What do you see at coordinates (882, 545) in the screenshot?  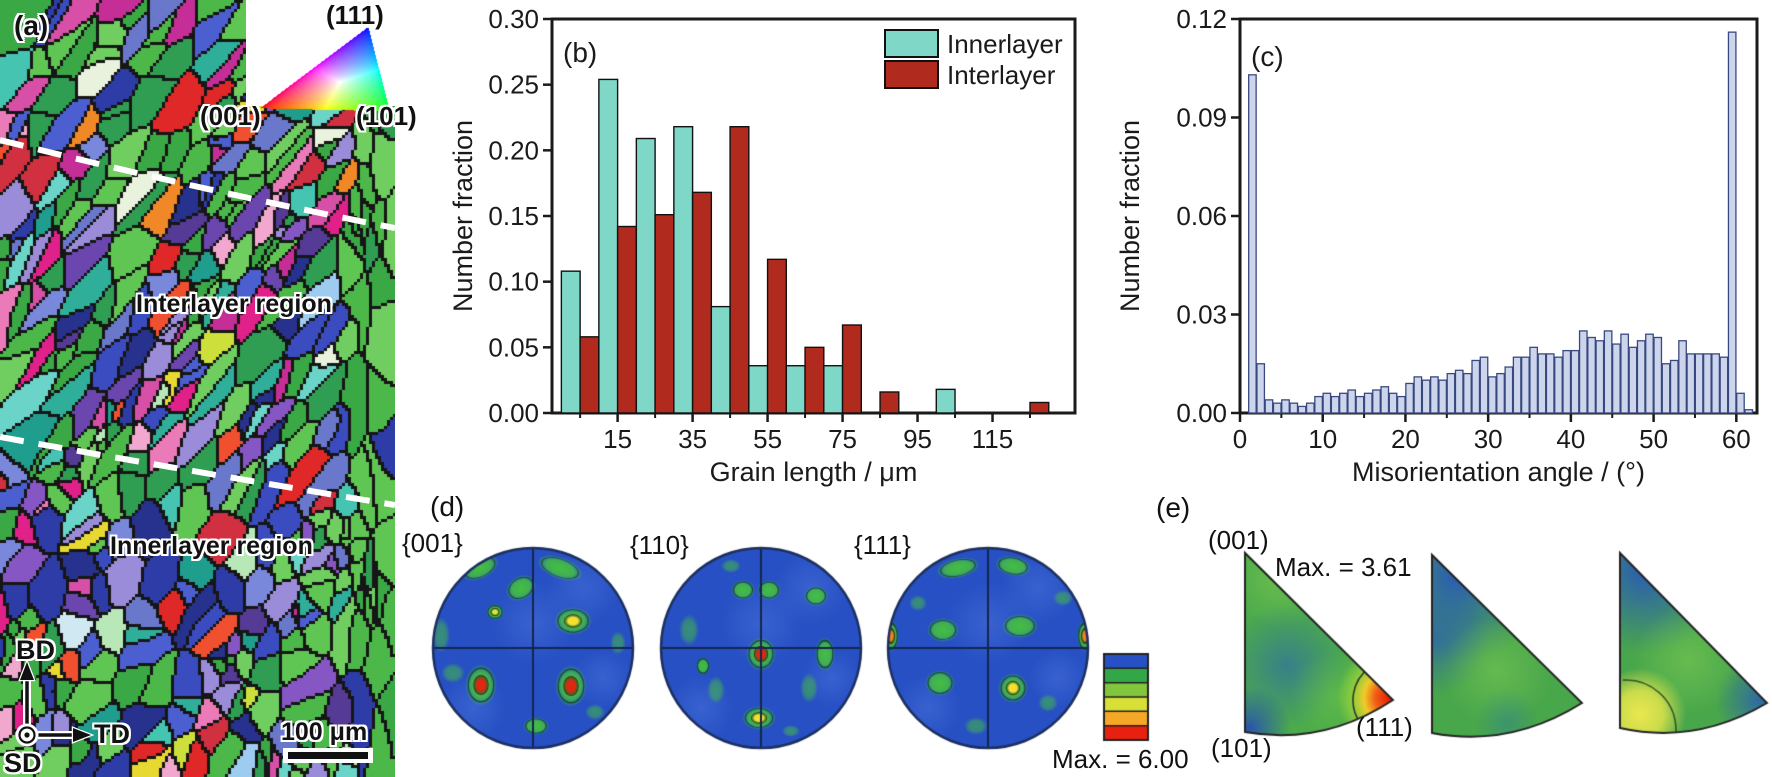 I see `pole-figure-111-label: {111}` at bounding box center [882, 545].